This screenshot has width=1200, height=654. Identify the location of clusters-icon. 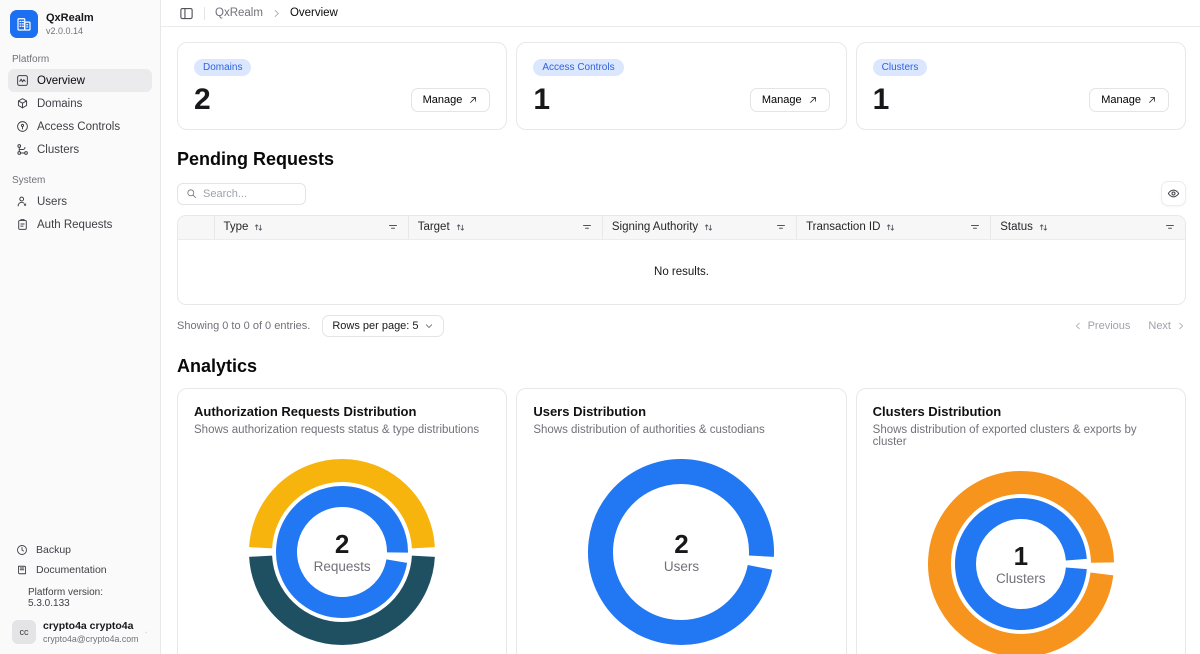
(22, 149).